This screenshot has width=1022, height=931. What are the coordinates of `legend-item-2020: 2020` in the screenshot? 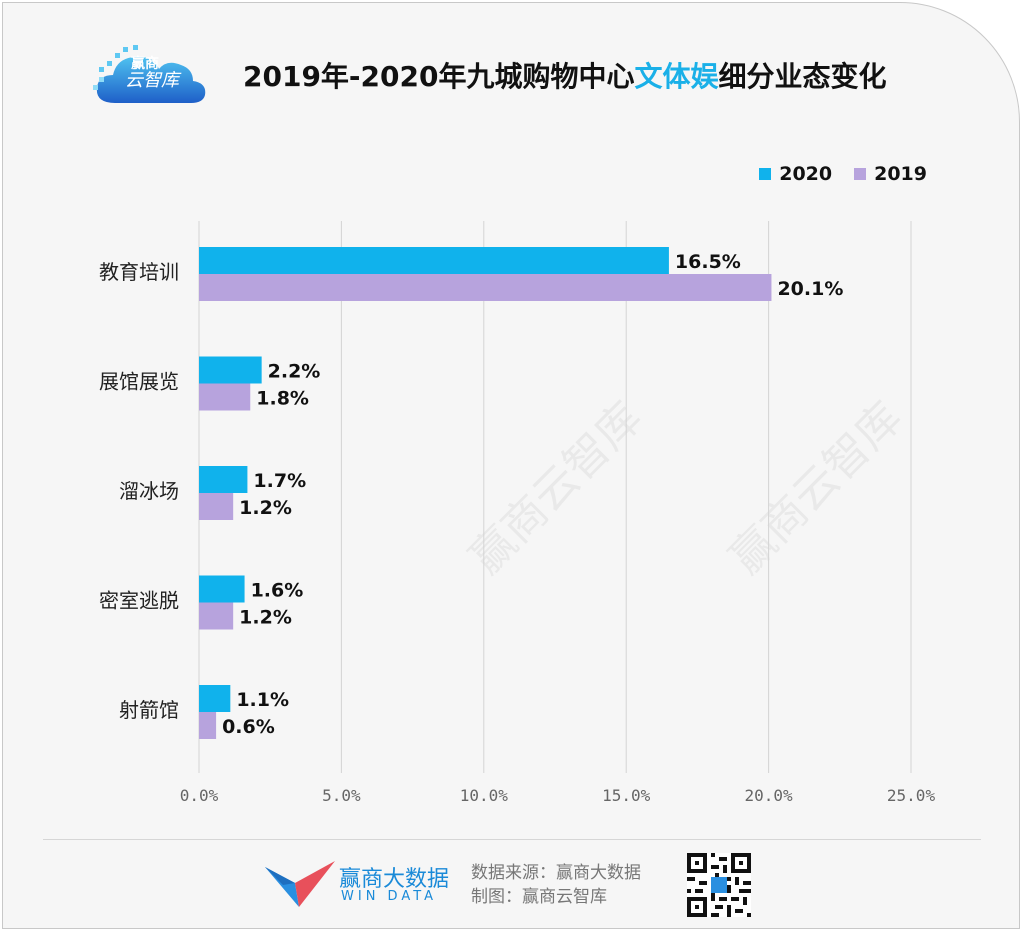 It's located at (795, 174).